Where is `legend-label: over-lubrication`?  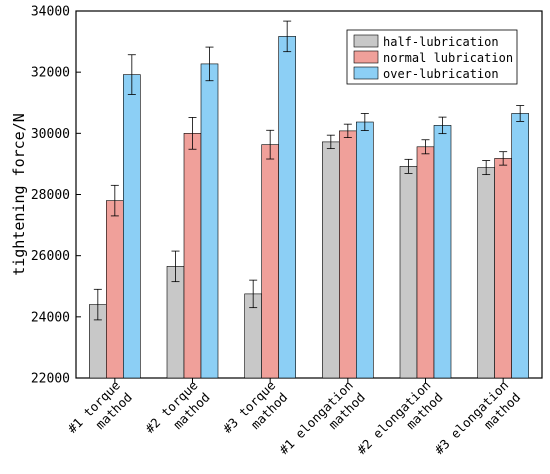
legend-label: over-lubrication is located at coordinates (441, 74).